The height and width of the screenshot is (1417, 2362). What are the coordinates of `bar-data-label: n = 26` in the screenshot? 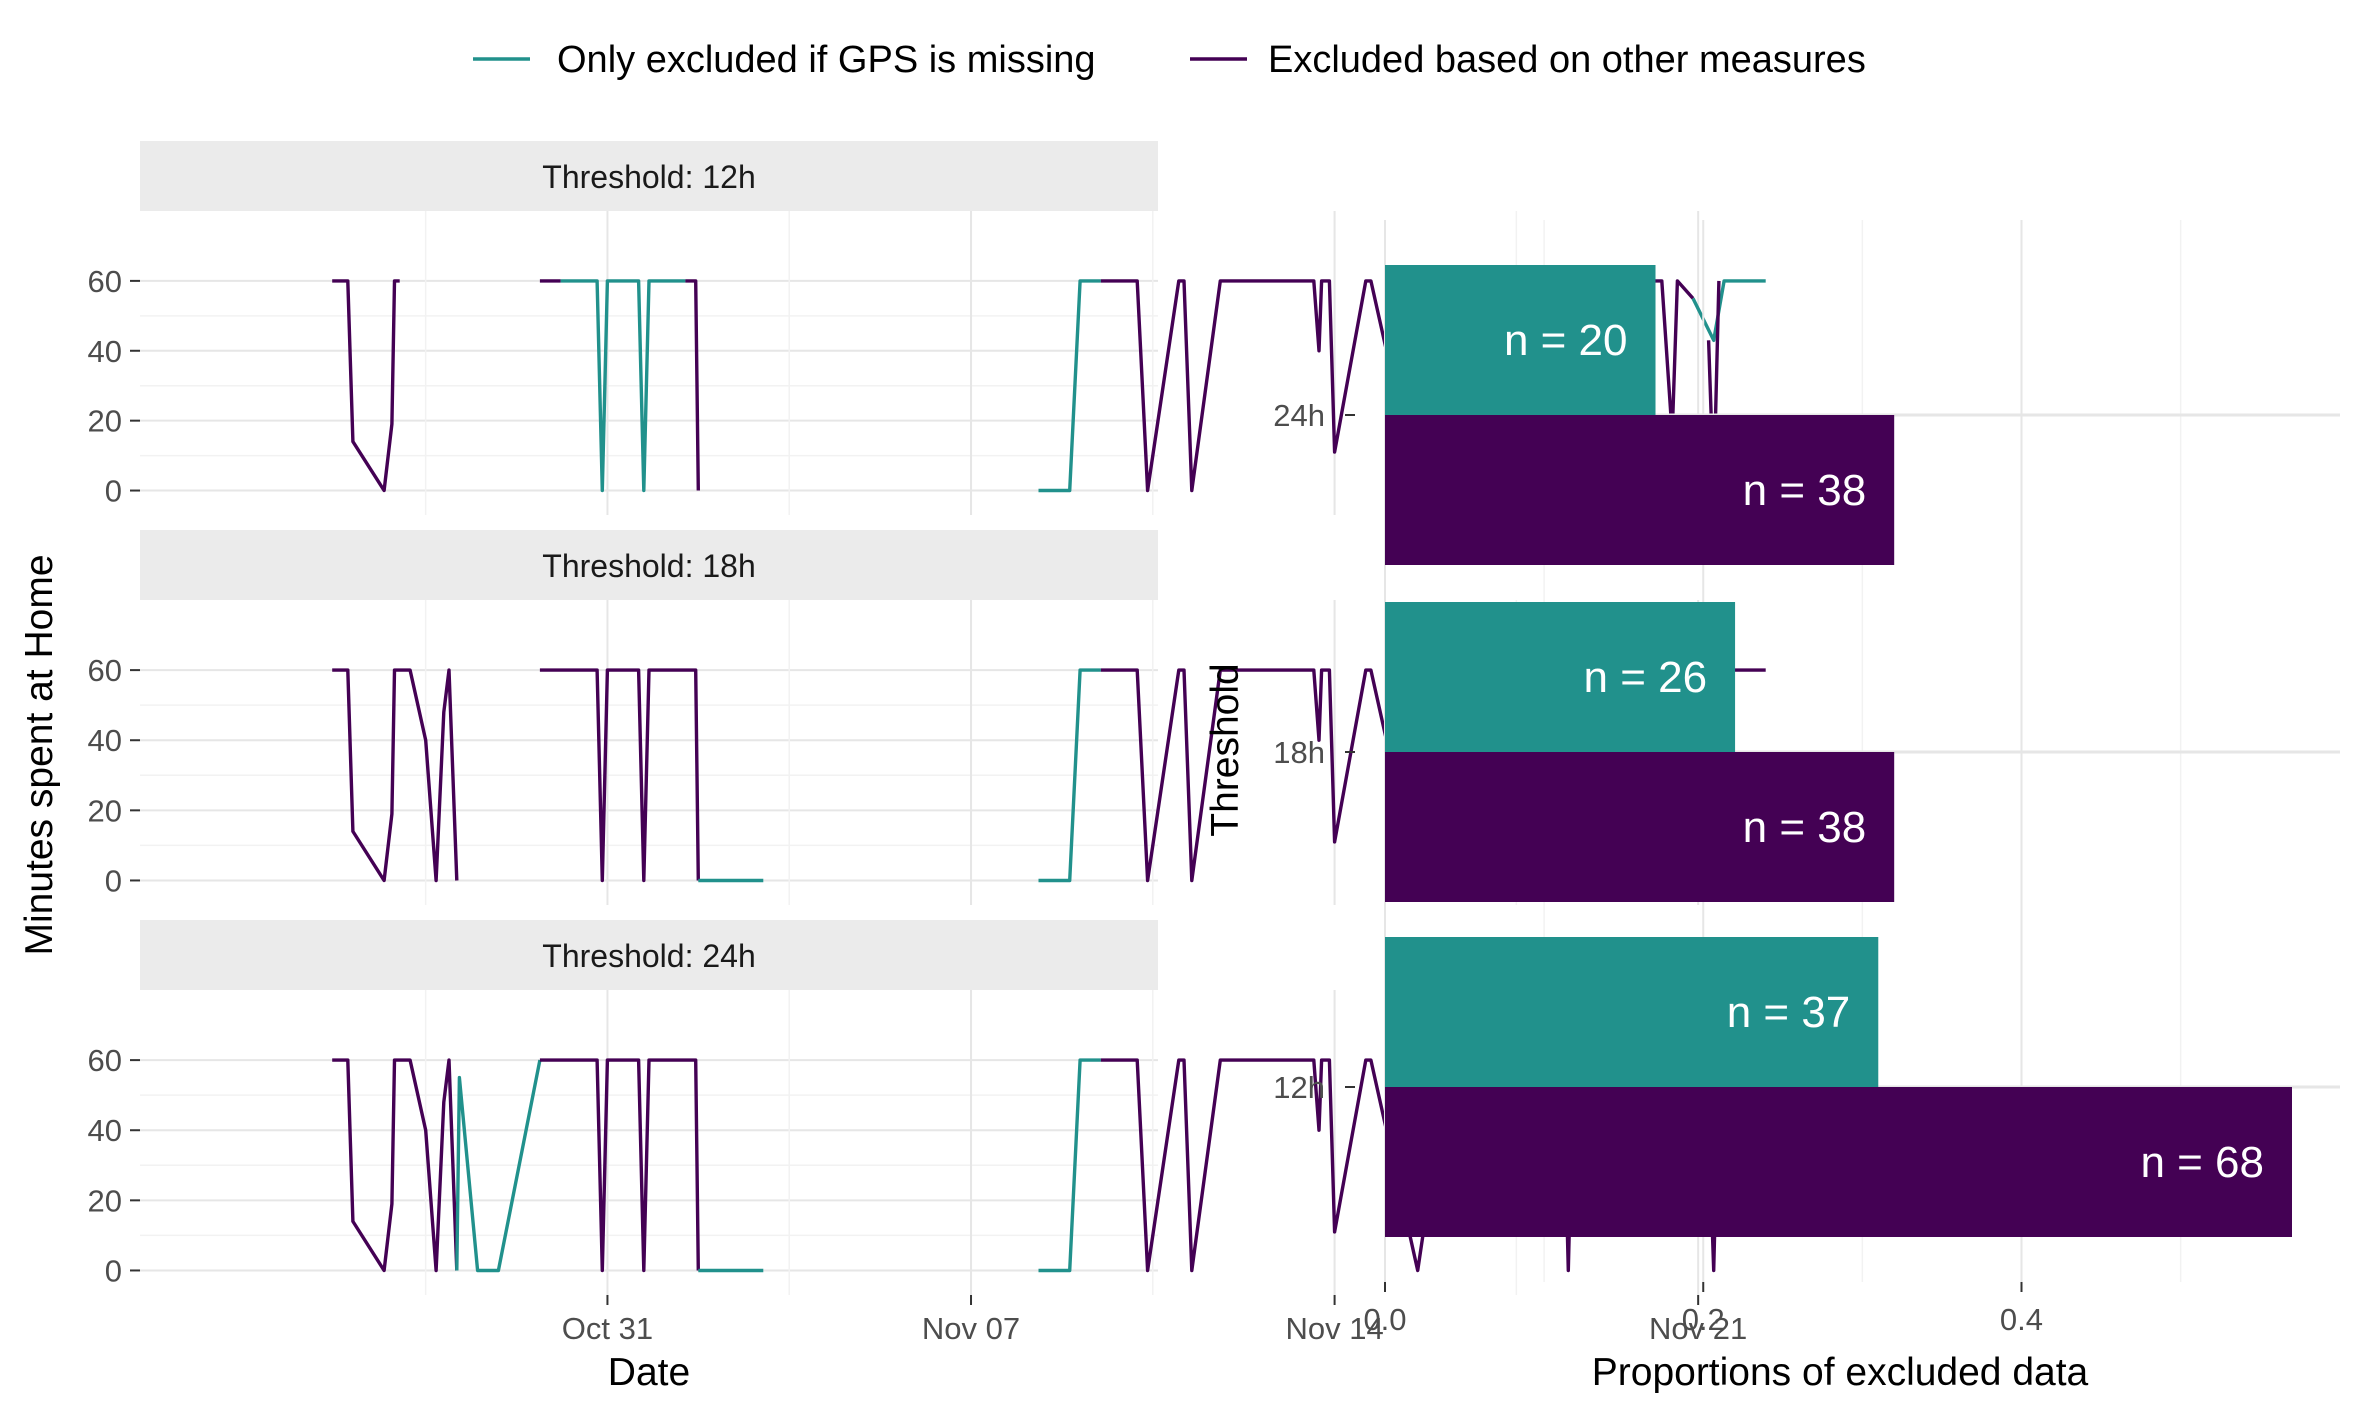 It's located at (1646, 677).